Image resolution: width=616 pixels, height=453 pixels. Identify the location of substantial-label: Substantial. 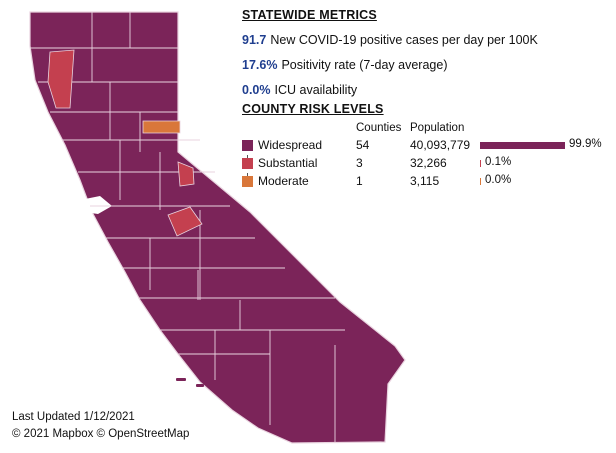
(288, 163).